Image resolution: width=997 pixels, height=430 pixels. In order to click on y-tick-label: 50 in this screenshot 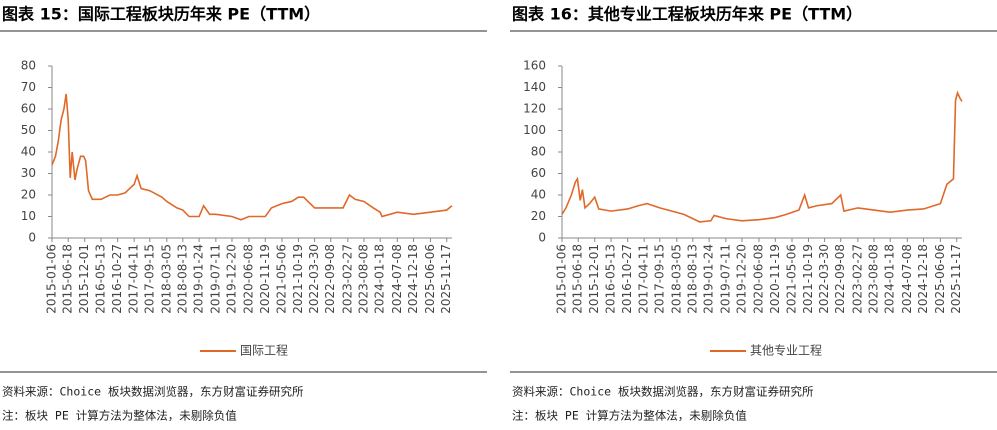, I will do `click(28, 130)`.